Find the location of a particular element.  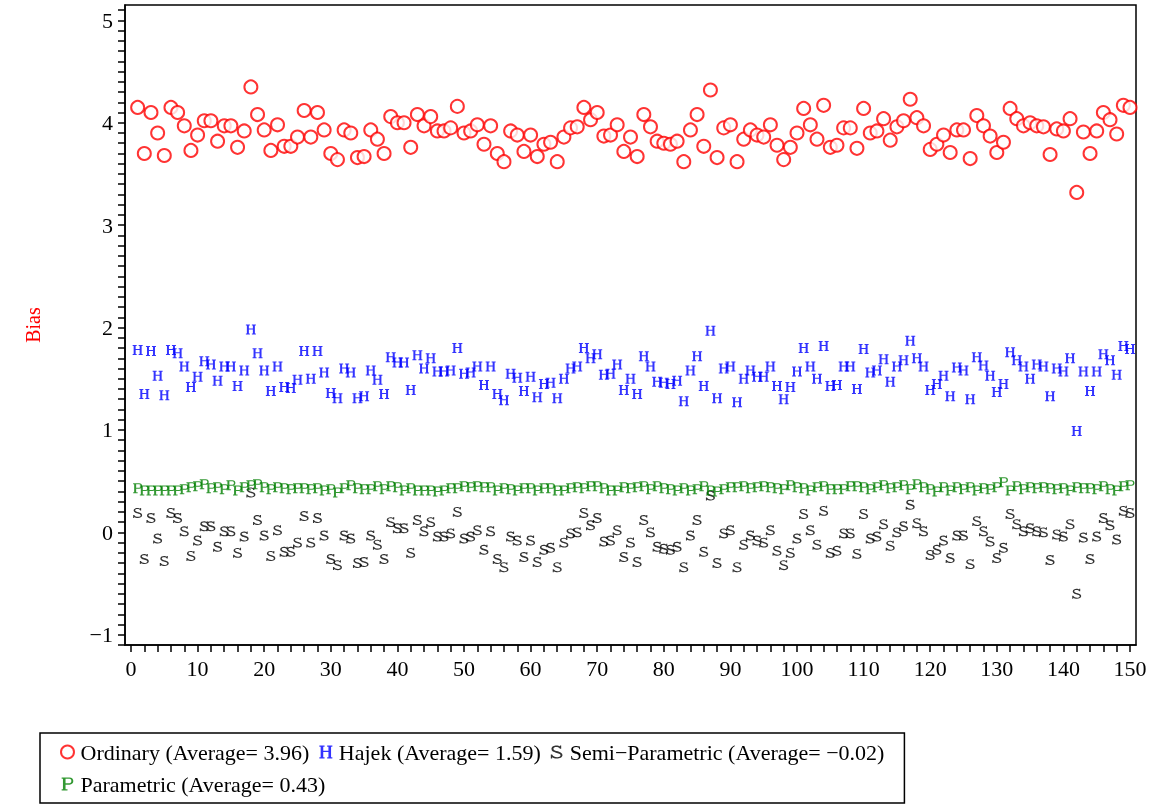

y-tick-label: 1 is located at coordinates (107, 430).